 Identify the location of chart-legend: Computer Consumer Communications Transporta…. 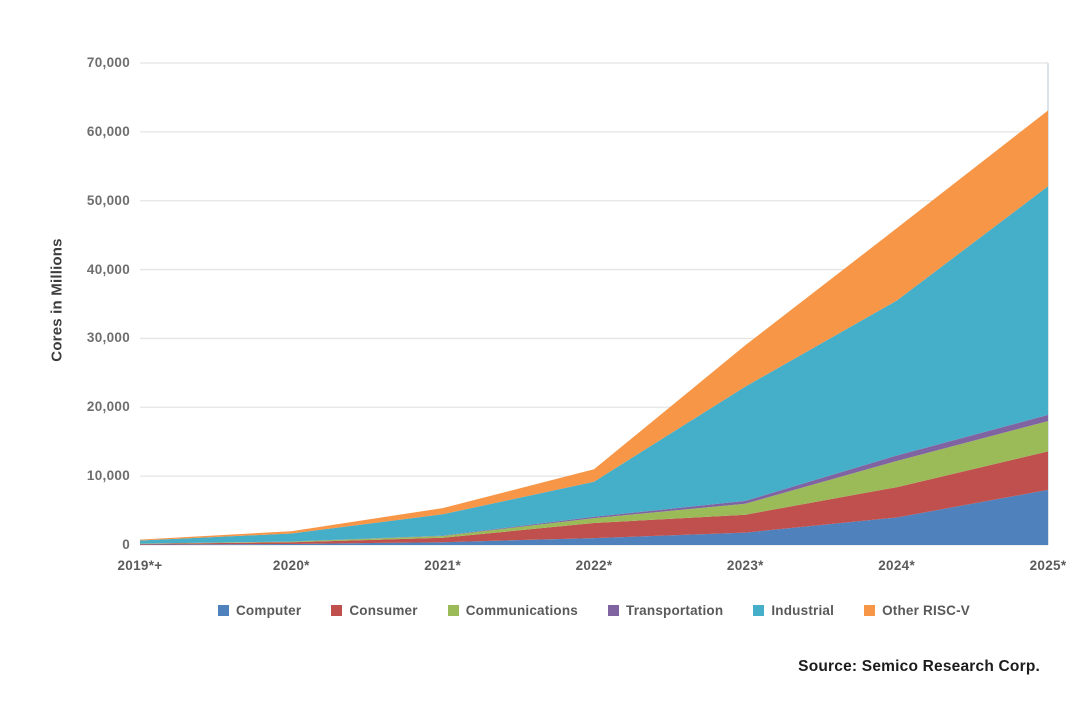
(594, 610).